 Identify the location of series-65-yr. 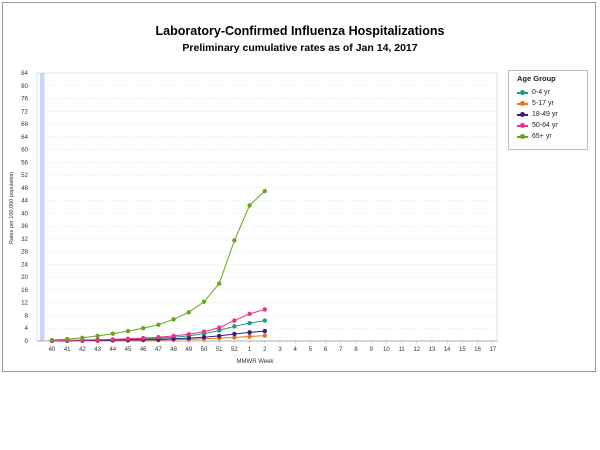
(158, 265).